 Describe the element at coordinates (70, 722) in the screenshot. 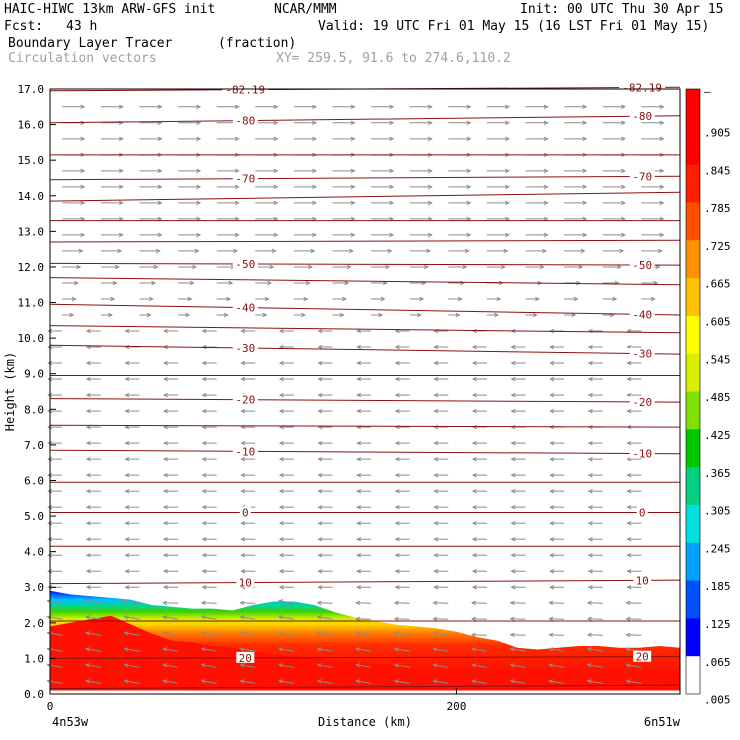

I see `left-endpoint-label: 4n53w` at that location.